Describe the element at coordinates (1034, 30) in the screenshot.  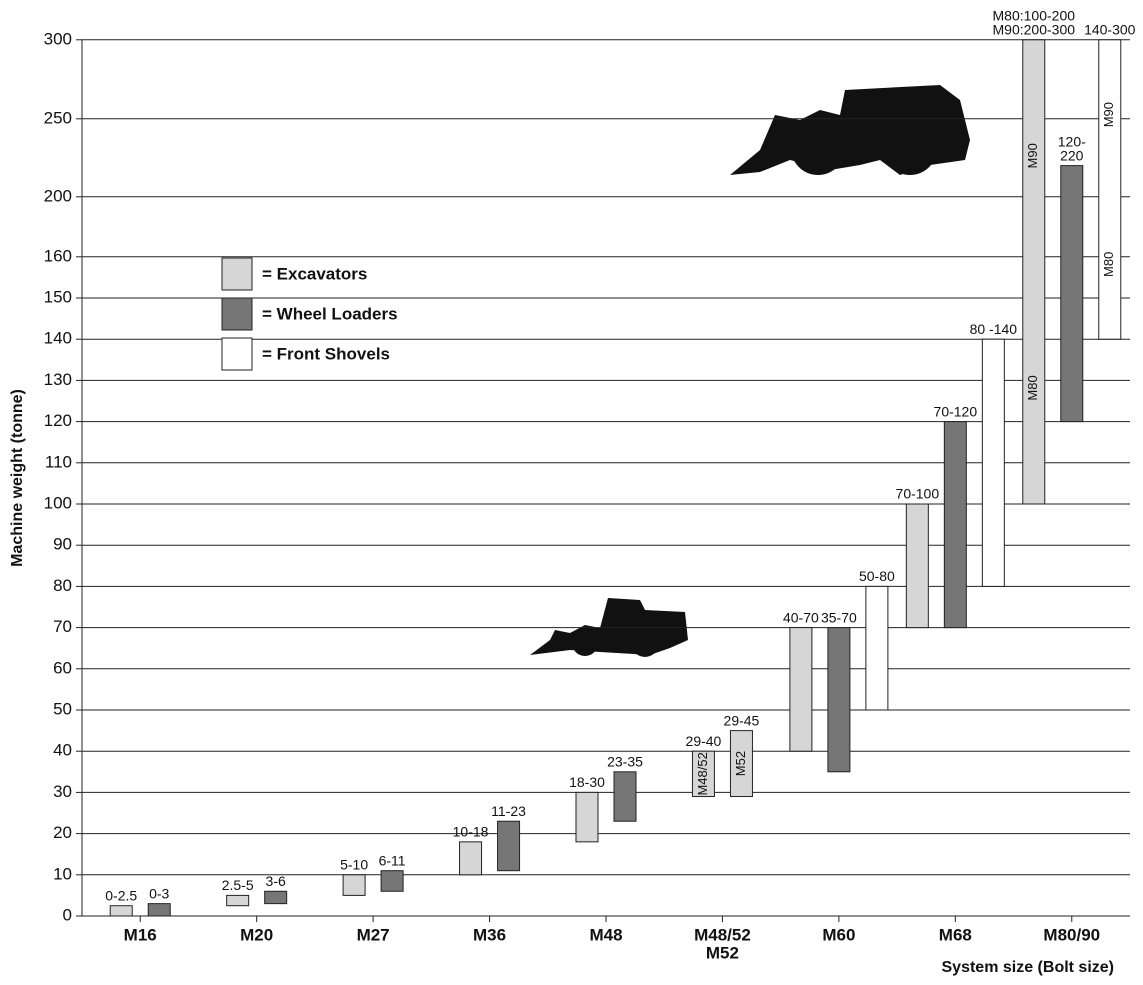
I see `bar-label: M90:200-300` at that location.